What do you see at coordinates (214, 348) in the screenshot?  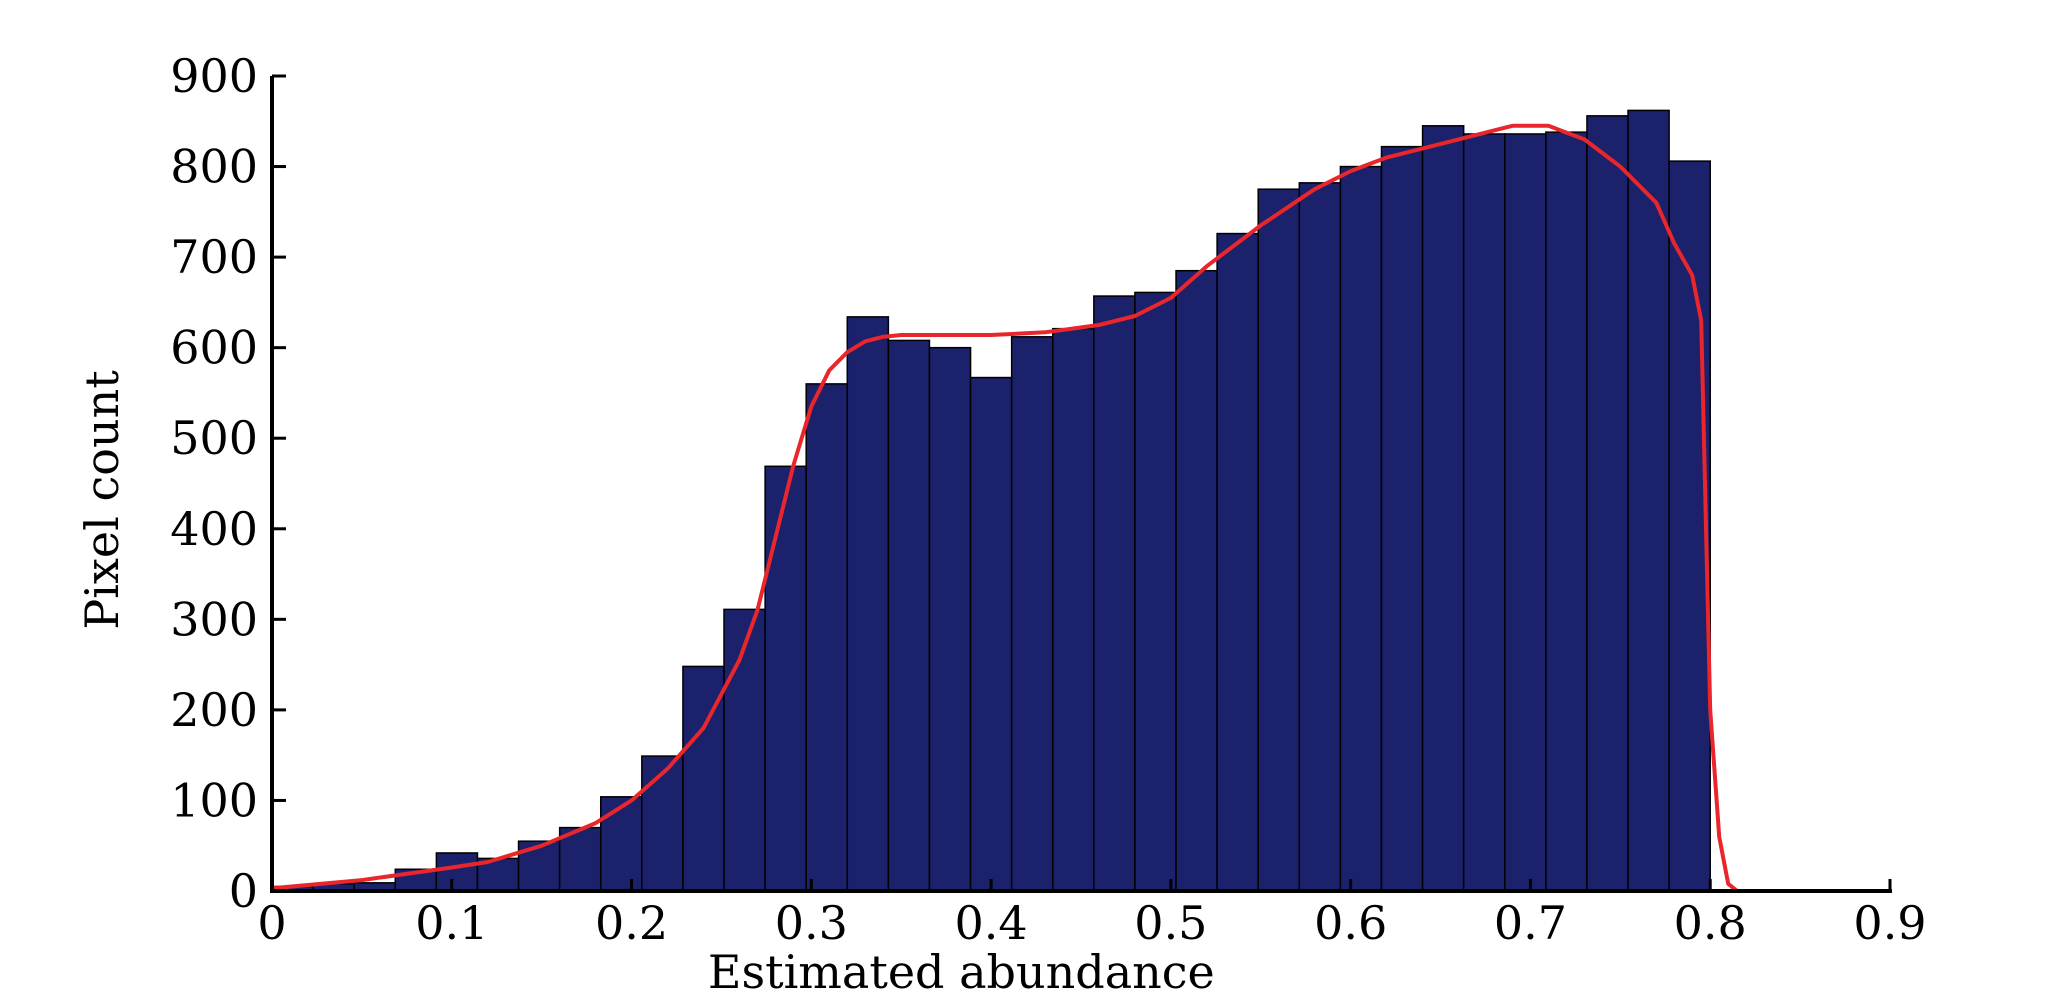 I see `y-tick-label: 600` at bounding box center [214, 348].